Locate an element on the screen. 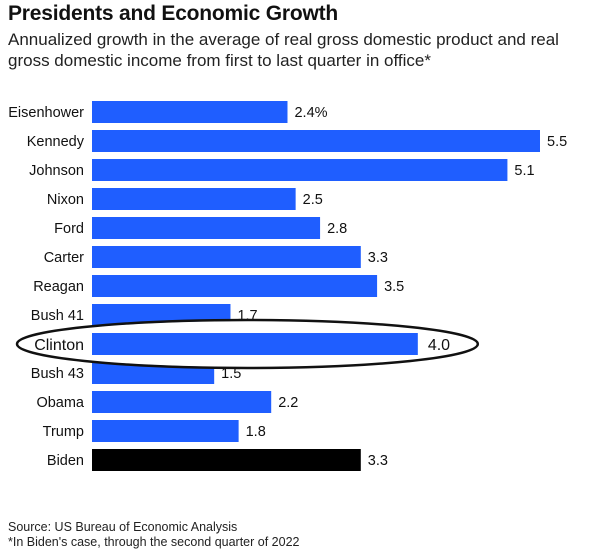 The width and height of the screenshot is (590, 552). value-label-eisenhower: 2.4% is located at coordinates (310, 113).